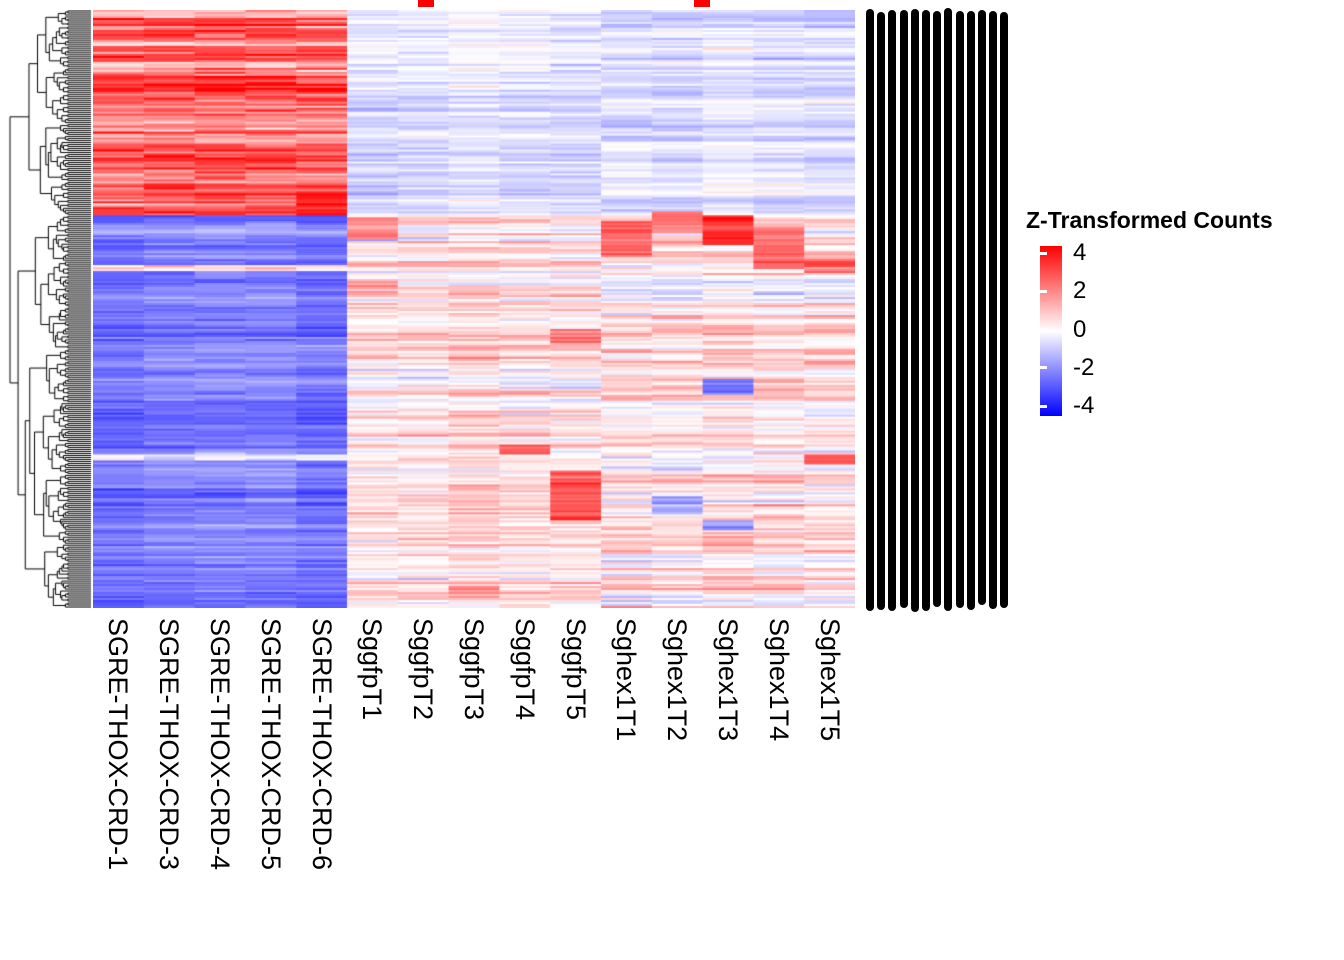  Describe the element at coordinates (575, 669) in the screenshot. I see `column-label-SggfpT5: SggfpT5` at that location.